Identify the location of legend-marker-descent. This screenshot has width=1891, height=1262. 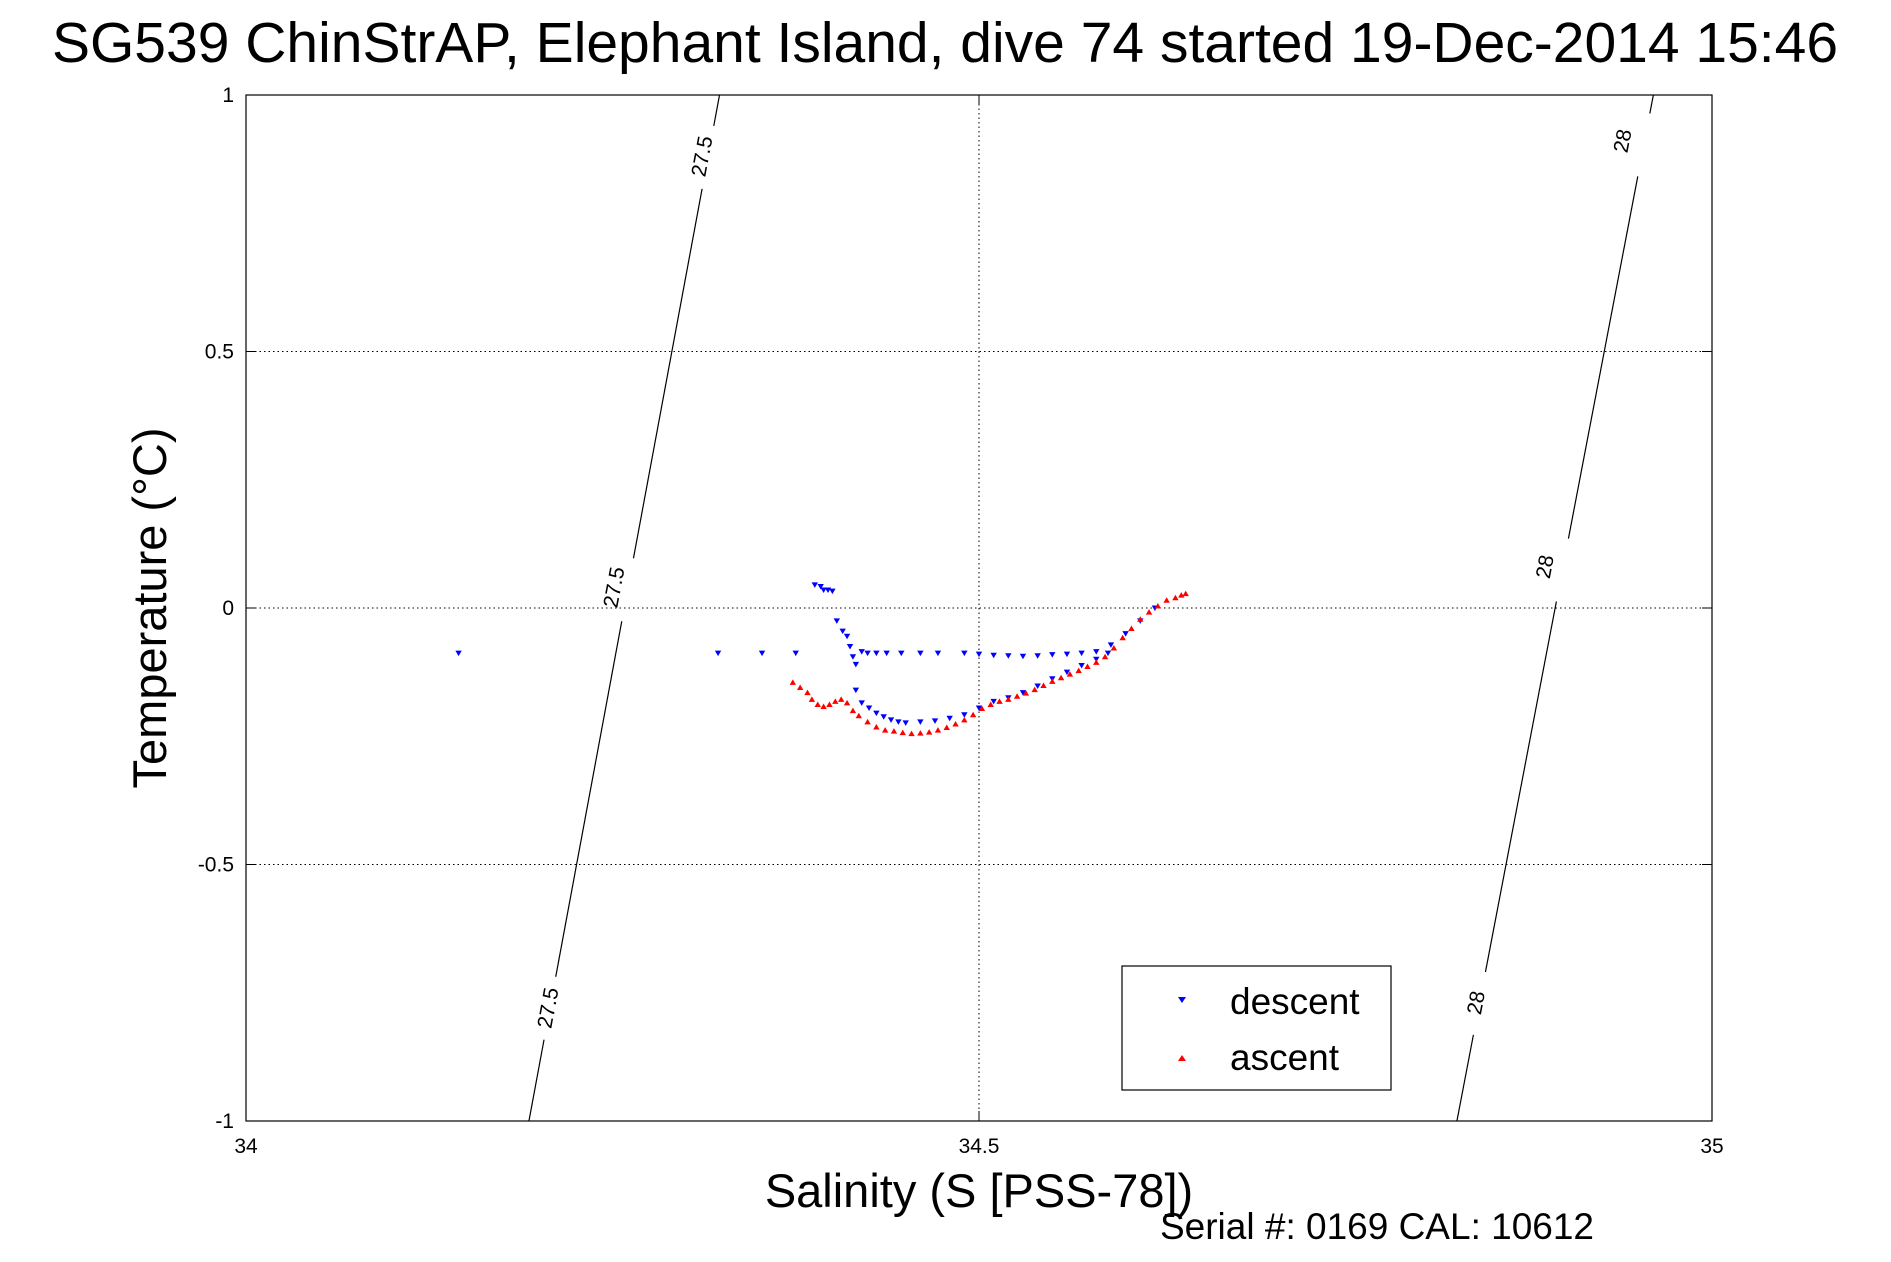
(1182, 1000).